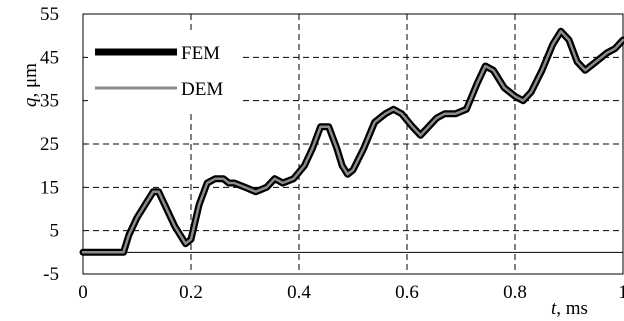  Describe the element at coordinates (55, 231) in the screenshot. I see `y-tick-label: 5` at that location.